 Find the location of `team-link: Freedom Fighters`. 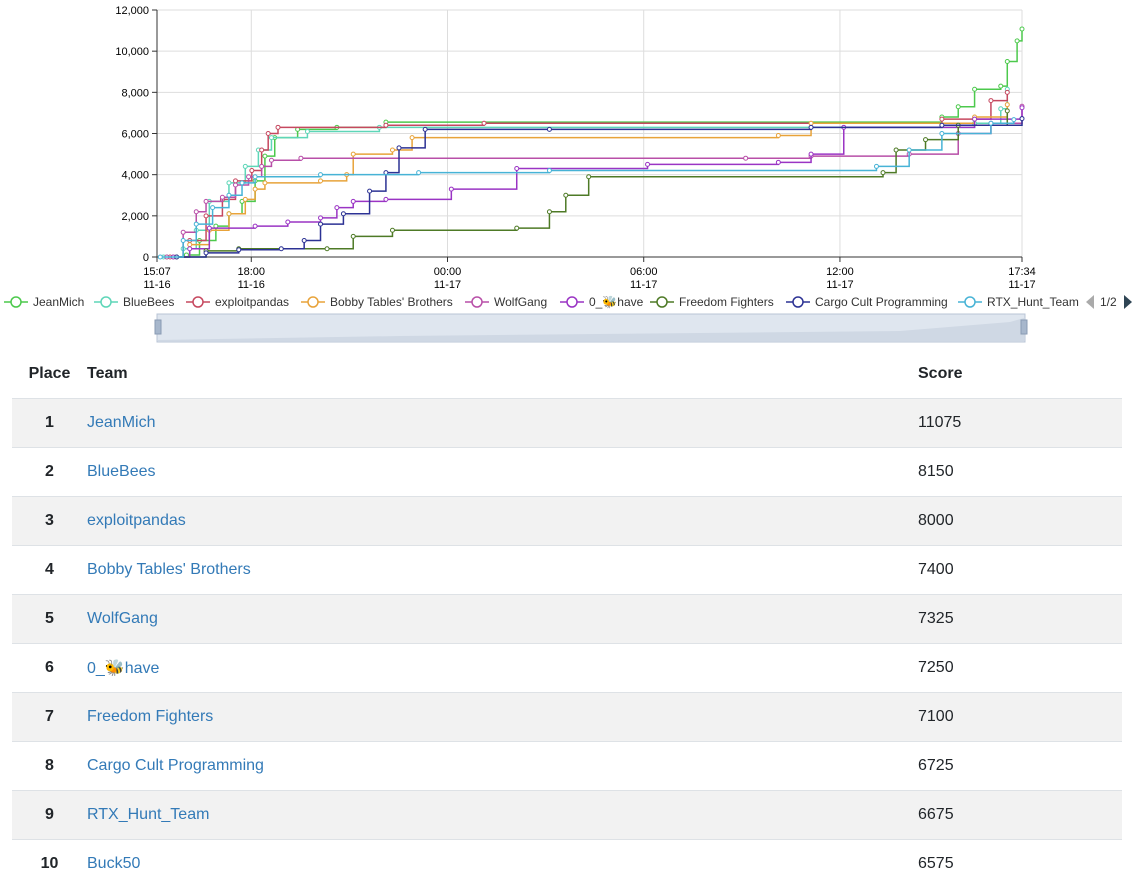

team-link: Freedom Fighters is located at coordinates (150, 716).